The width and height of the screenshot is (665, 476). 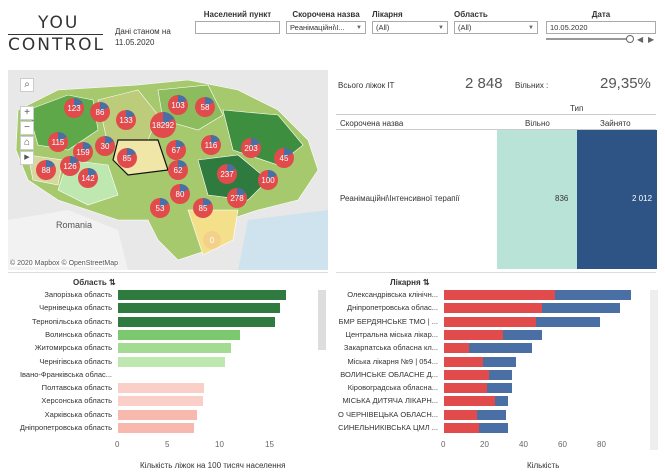 What do you see at coordinates (27, 158) in the screenshot?
I see `pan-arrow-icon: ▶` at bounding box center [27, 158].